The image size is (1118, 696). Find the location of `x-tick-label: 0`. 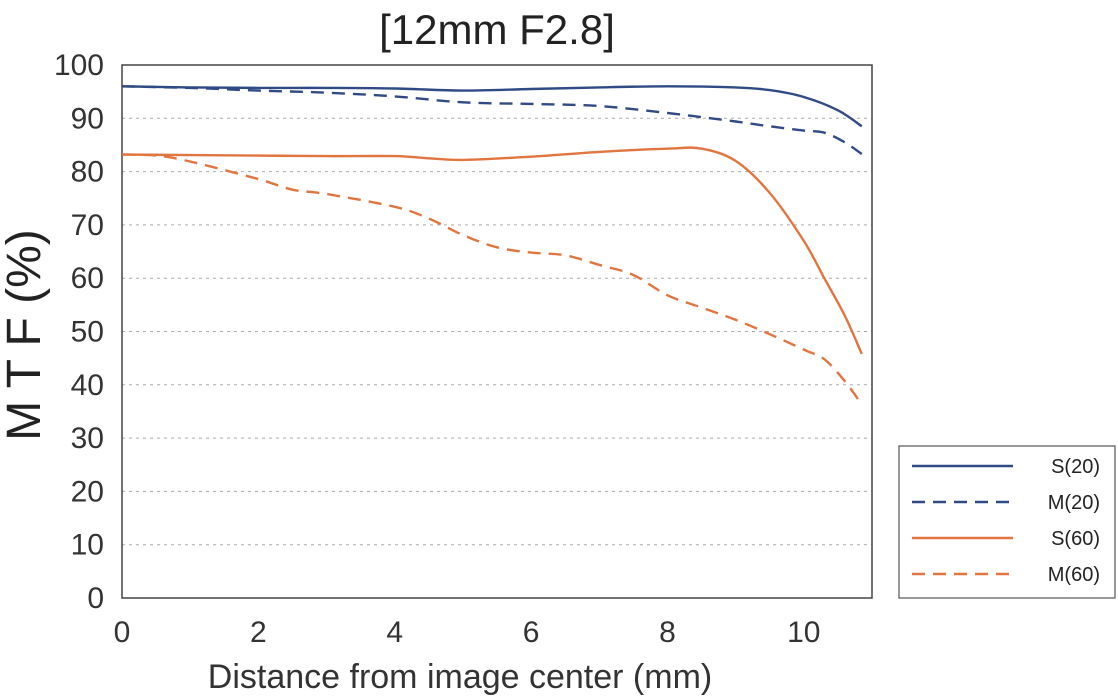

x-tick-label: 0 is located at coordinates (122, 632).